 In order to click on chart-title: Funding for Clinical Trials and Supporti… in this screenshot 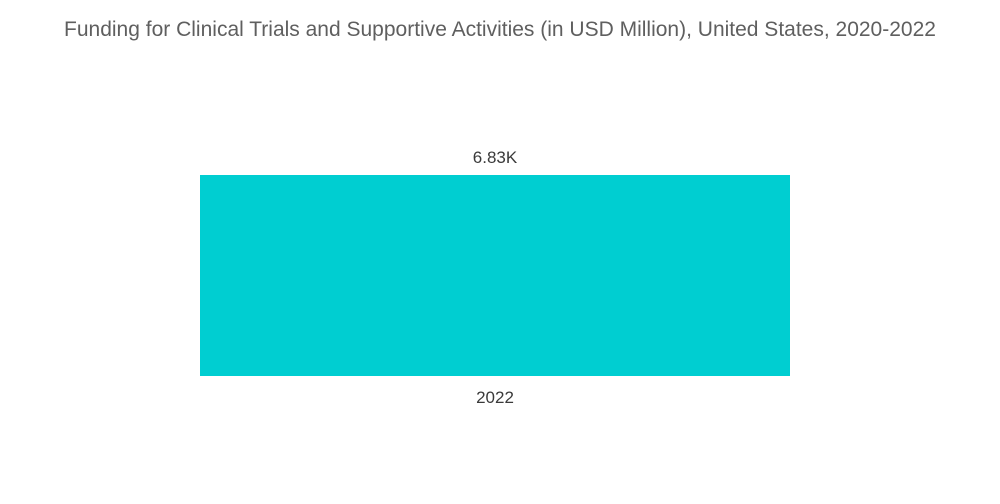, I will do `click(500, 29)`.